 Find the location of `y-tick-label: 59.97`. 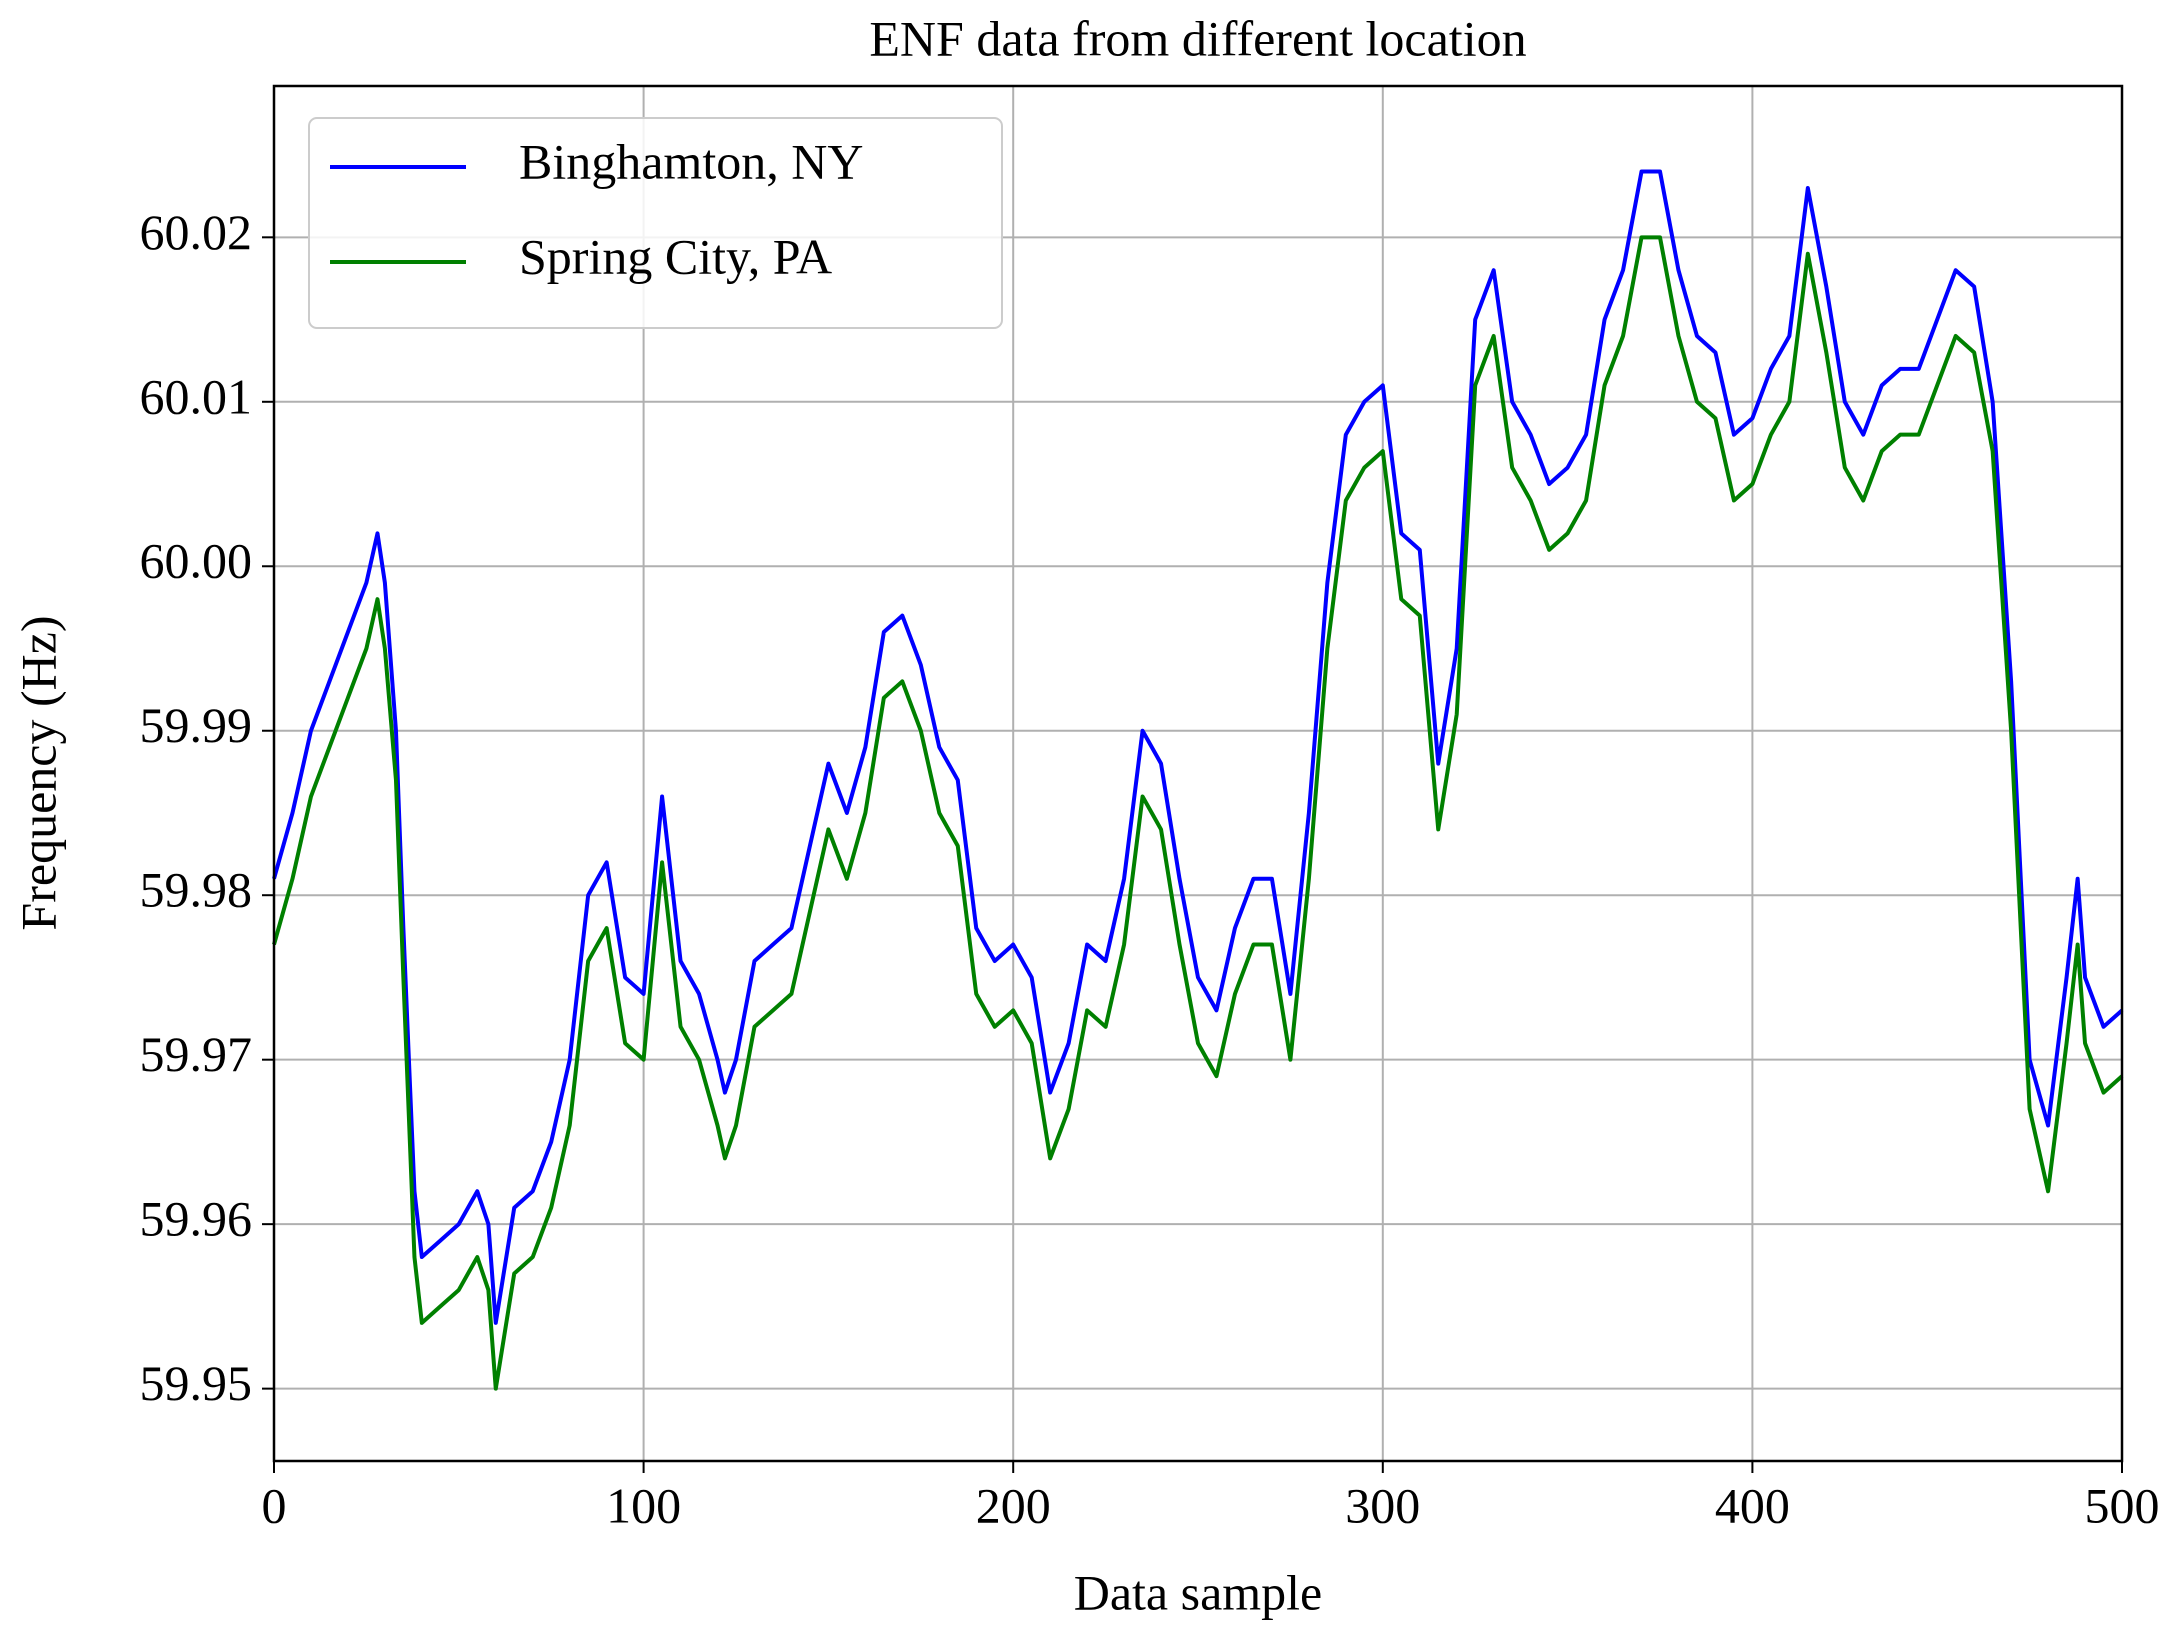

y-tick-label: 59.97 is located at coordinates (196, 1054).